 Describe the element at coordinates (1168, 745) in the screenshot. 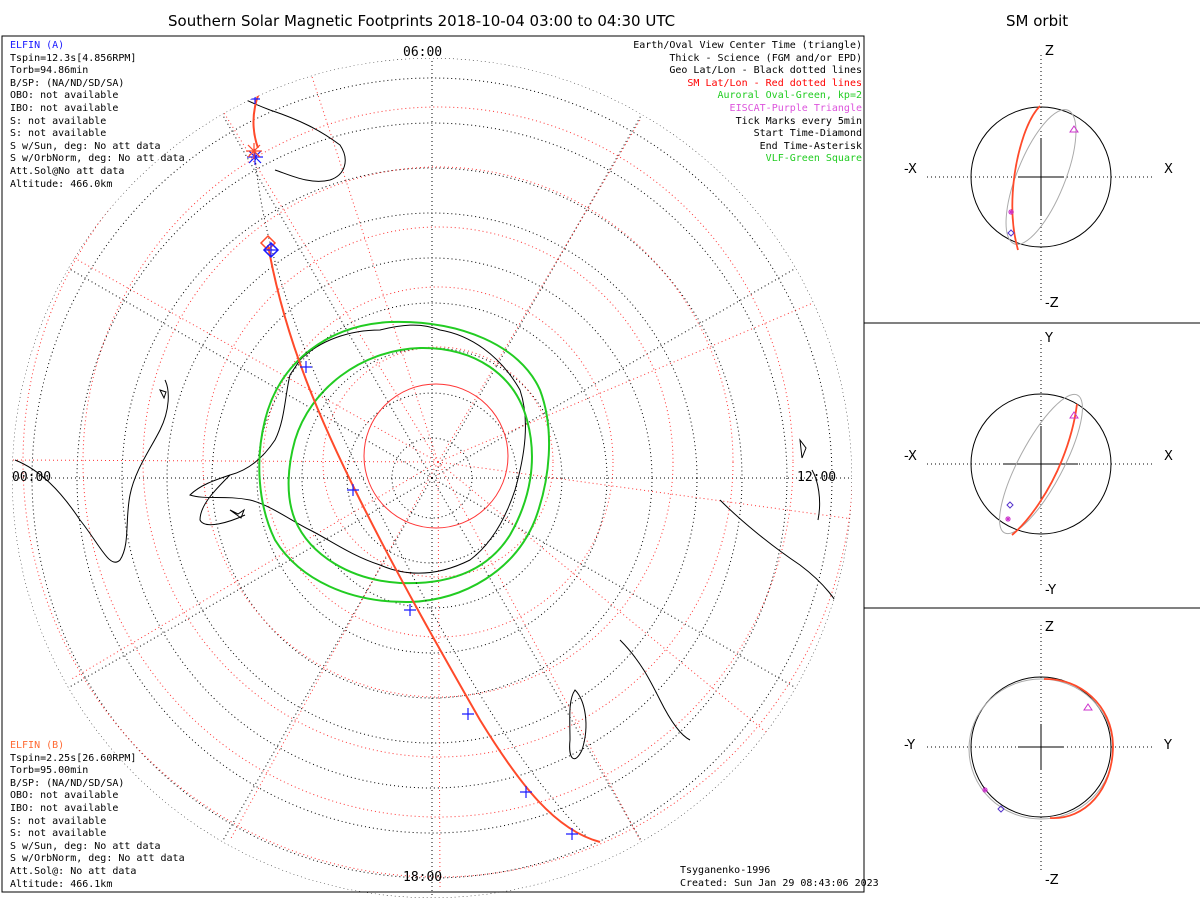

I see `panel3-right: Y` at that location.